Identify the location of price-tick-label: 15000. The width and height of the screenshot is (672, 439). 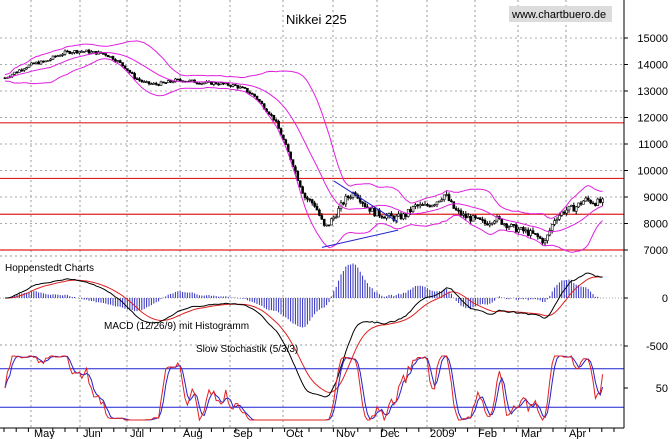
(652, 39).